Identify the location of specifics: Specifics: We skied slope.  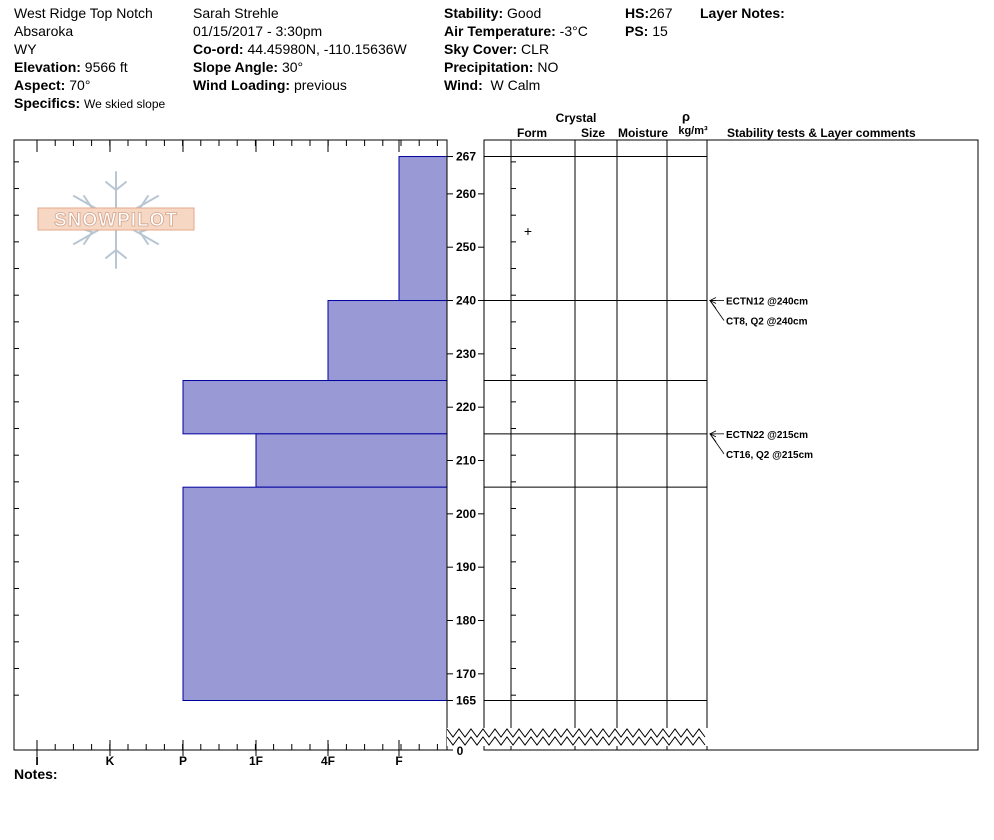
(90, 103).